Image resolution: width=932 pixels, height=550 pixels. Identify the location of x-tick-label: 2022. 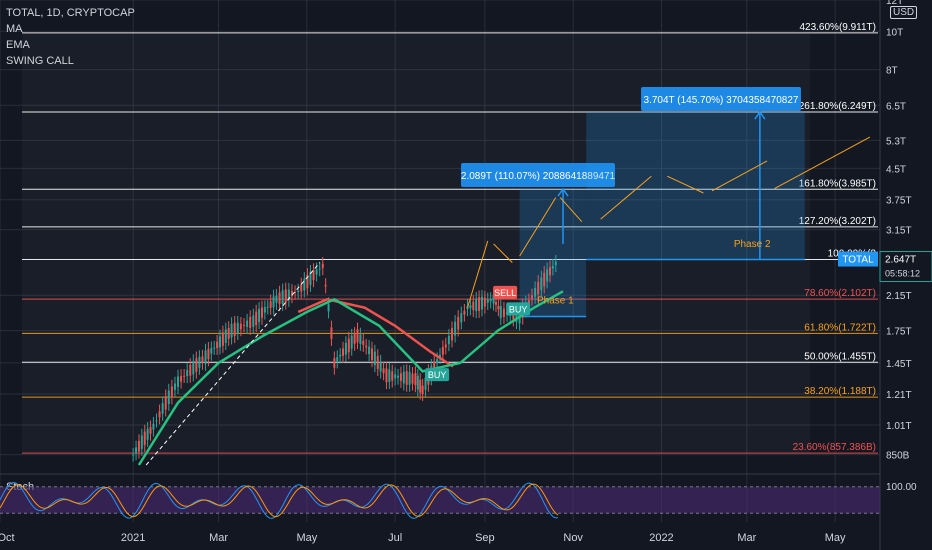
(661, 538).